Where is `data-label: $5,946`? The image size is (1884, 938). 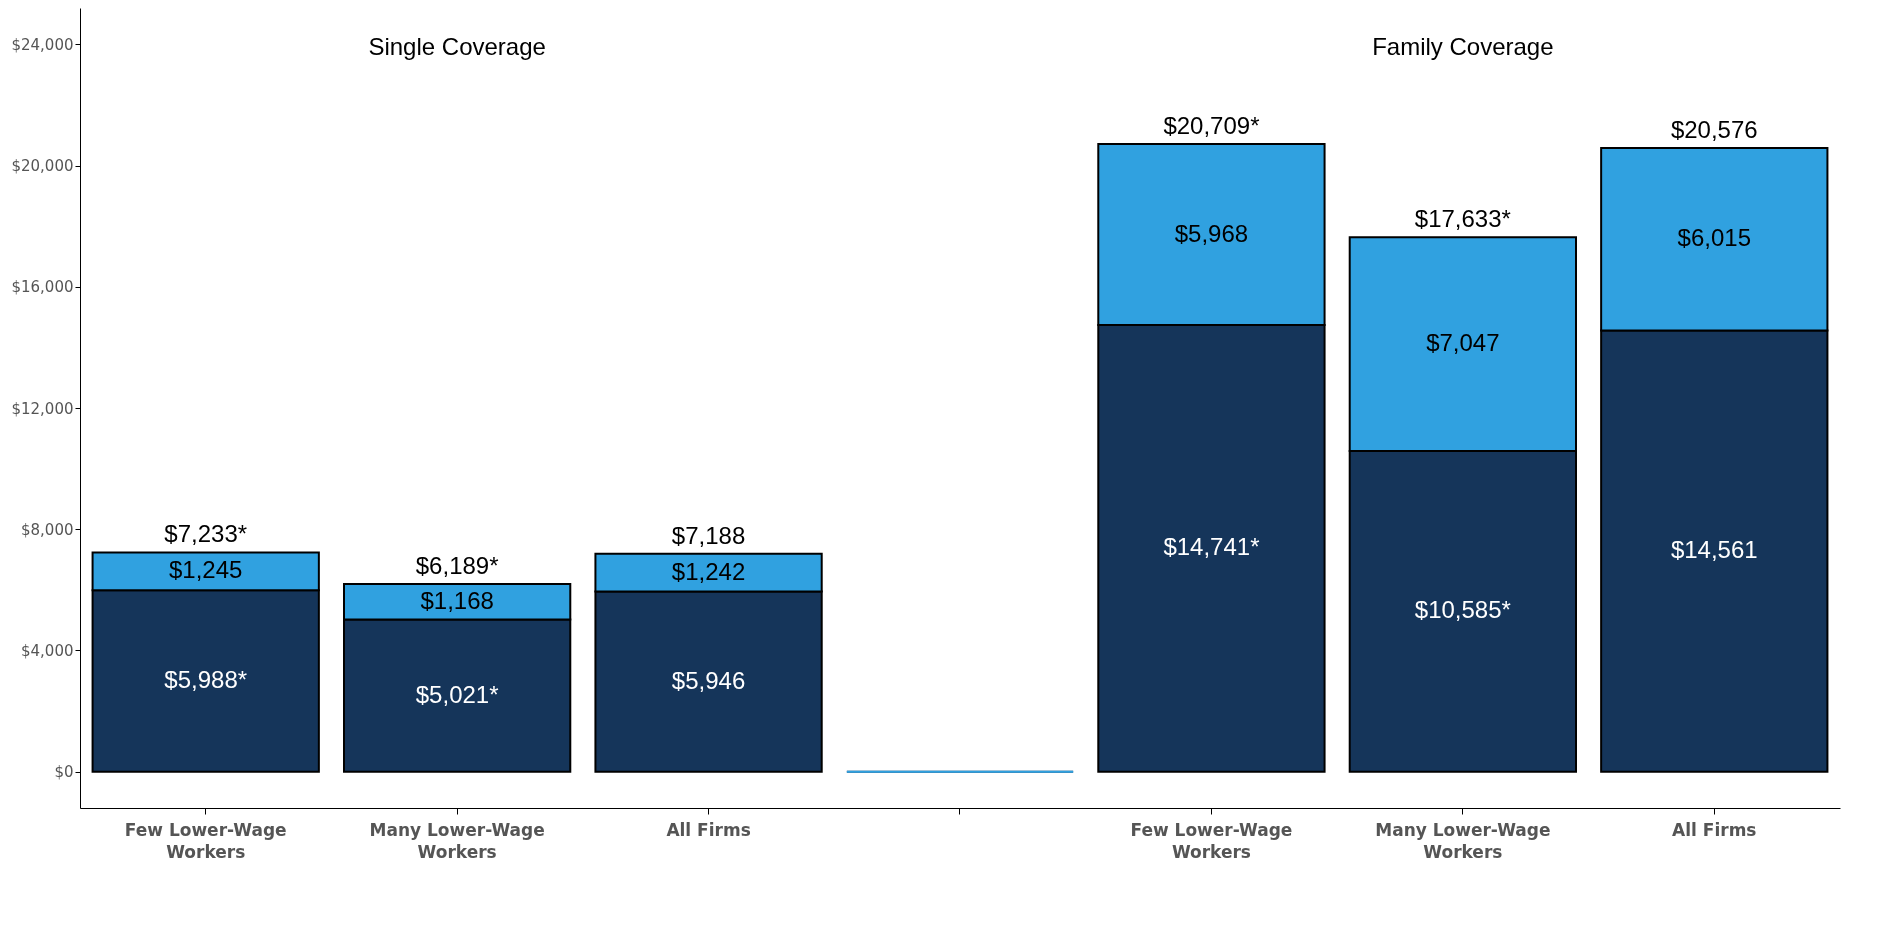
data-label: $5,946 is located at coordinates (708, 680).